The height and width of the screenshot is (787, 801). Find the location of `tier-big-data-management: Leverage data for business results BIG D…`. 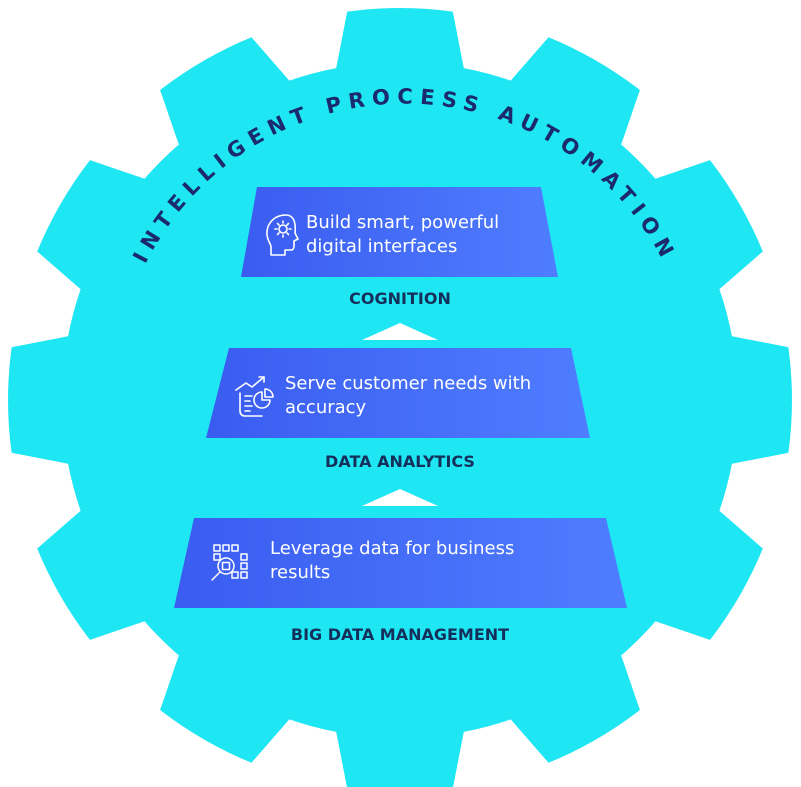

tier-big-data-management: Leverage data for business results BIG D… is located at coordinates (400, 581).